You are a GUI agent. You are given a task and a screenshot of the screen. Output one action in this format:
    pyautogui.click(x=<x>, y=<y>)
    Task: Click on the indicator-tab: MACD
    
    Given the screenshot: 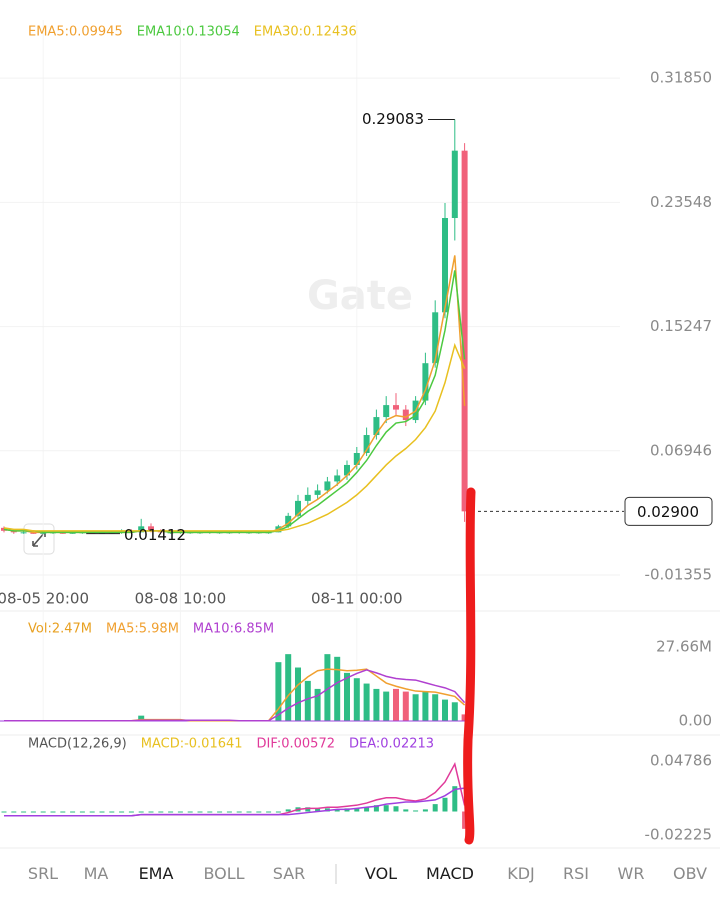 What is the action you would take?
    pyautogui.click(x=450, y=873)
    